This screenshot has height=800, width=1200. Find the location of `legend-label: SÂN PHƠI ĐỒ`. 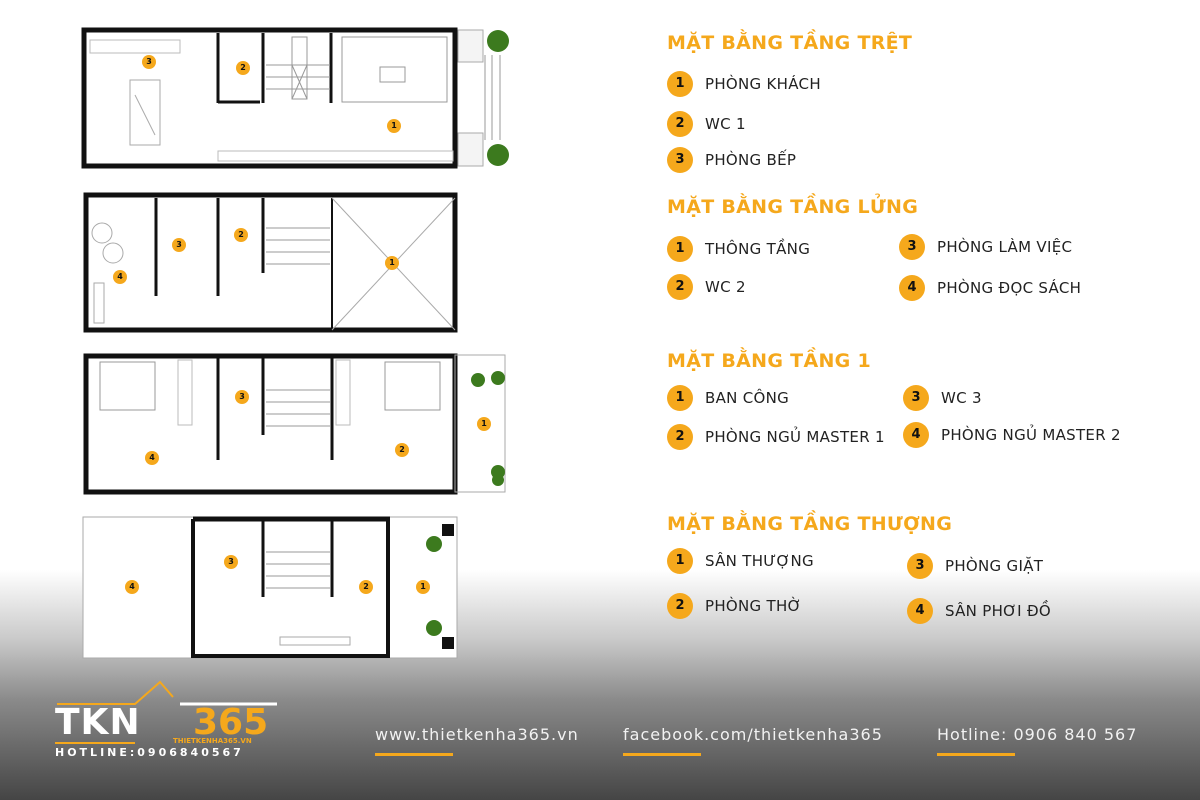

legend-label: SÂN PHƠI ĐỒ is located at coordinates (998, 611).